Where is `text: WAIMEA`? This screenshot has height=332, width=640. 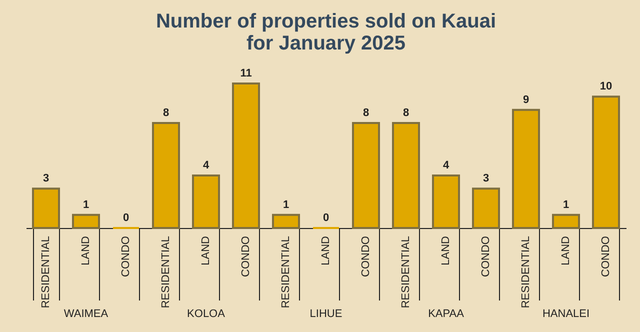 text: WAIMEA is located at coordinates (86, 314).